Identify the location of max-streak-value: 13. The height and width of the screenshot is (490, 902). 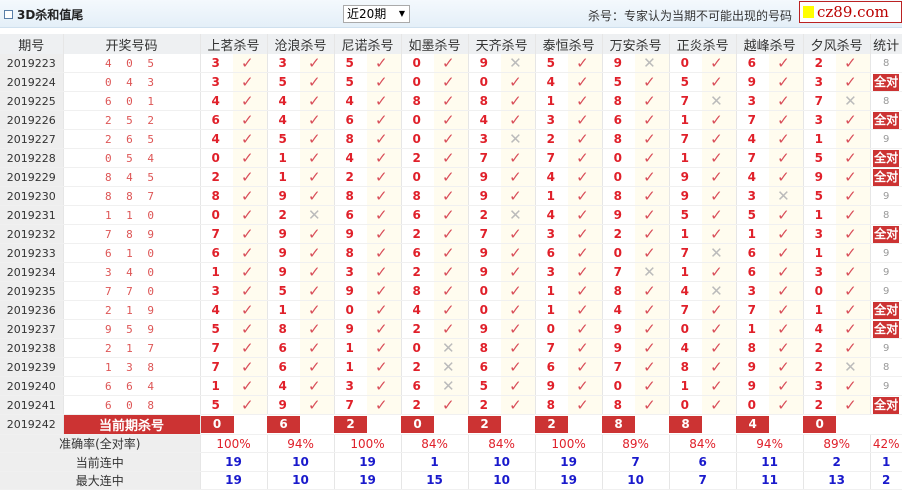
(837, 480).